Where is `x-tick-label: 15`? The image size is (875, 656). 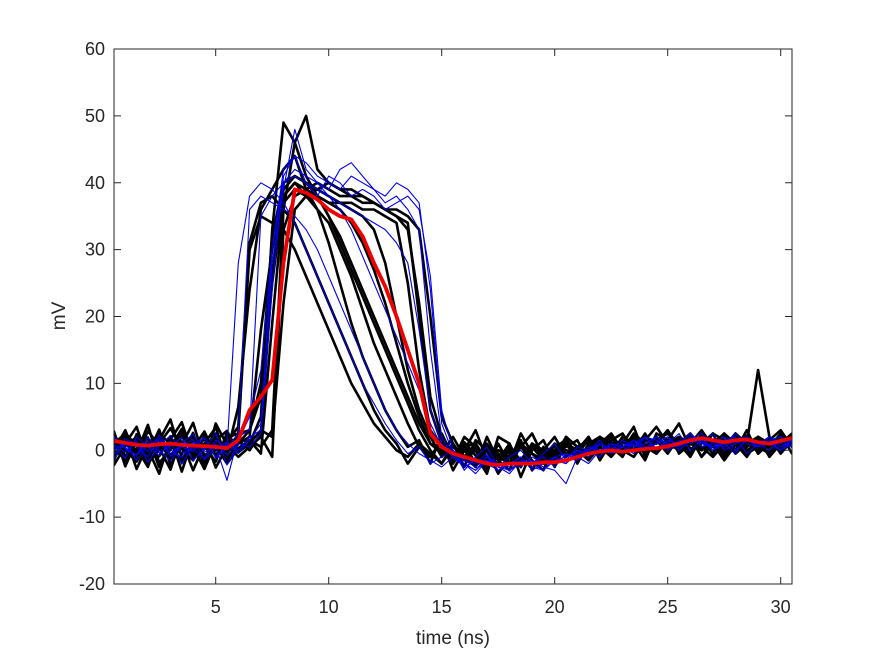 x-tick-label: 15 is located at coordinates (442, 607).